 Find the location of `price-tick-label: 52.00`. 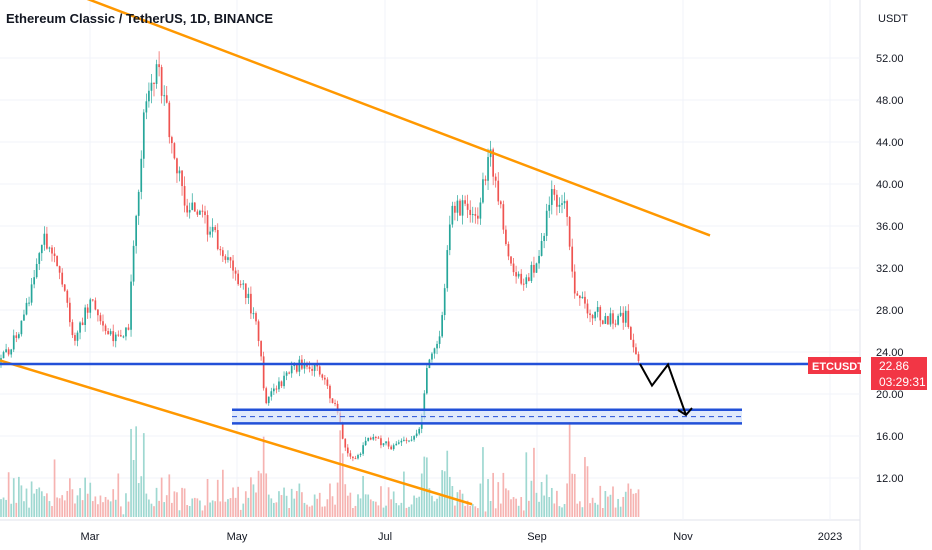

price-tick-label: 52.00 is located at coordinates (890, 59).